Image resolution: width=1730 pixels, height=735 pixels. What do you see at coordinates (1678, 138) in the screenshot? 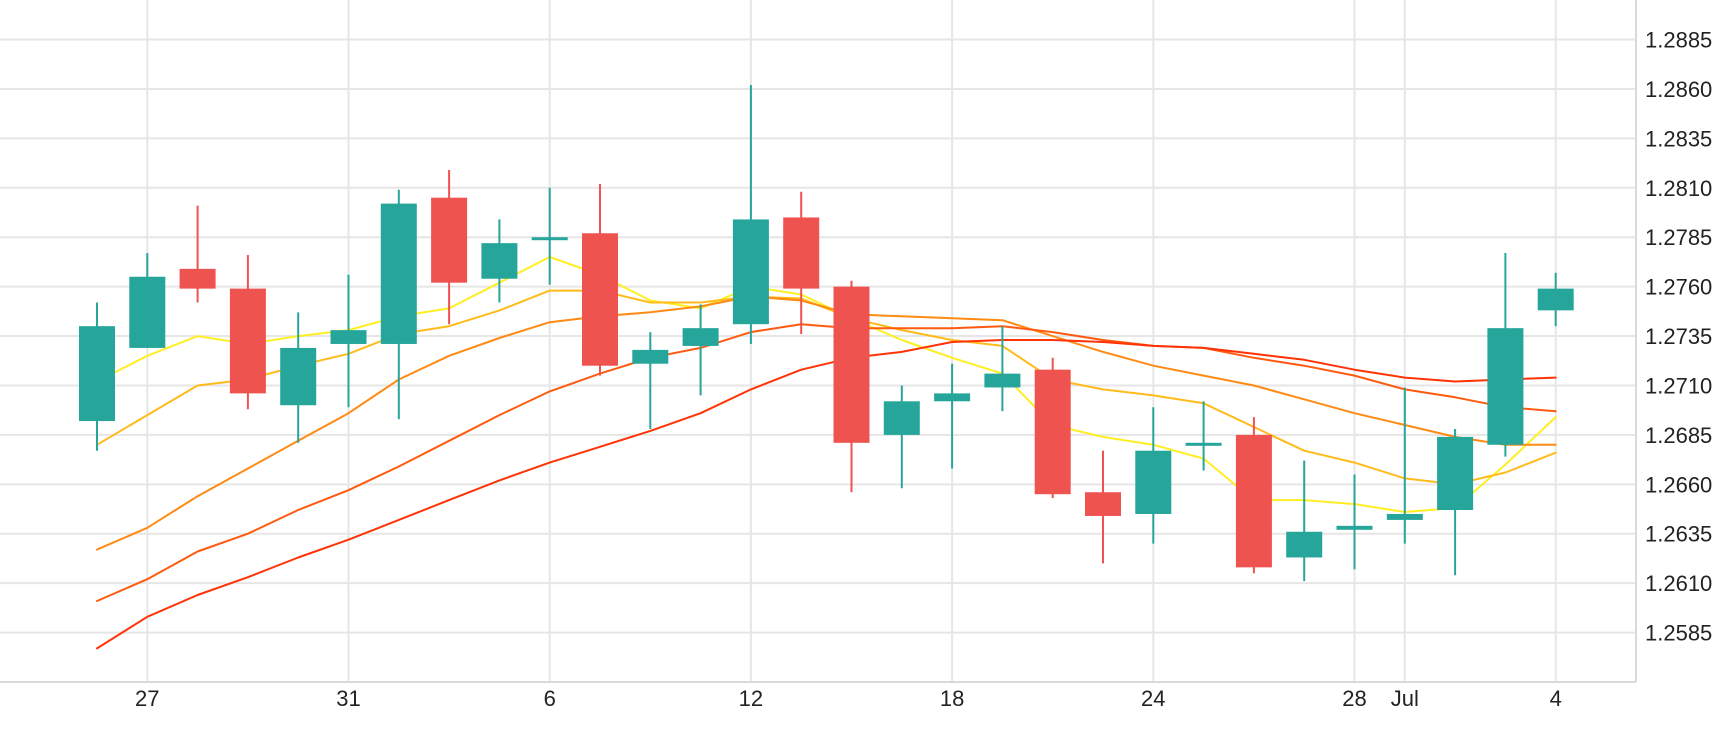
I see `y-tick-label: 1.2835` at bounding box center [1678, 138].